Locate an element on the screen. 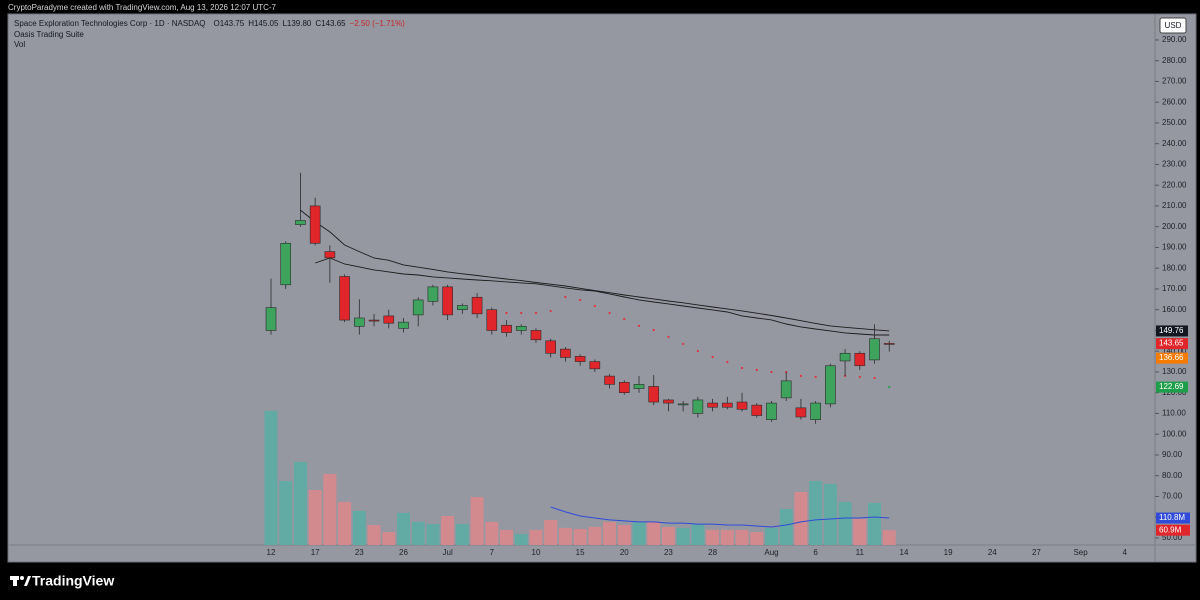 Image resolution: width=1200 pixels, height=600 pixels. logo-shape is located at coordinates (22, 578).